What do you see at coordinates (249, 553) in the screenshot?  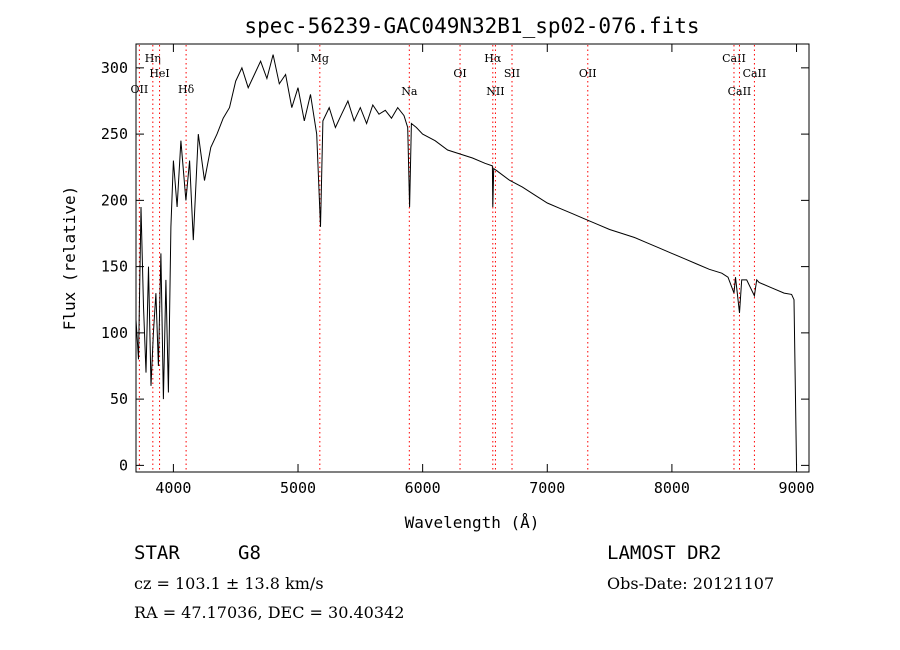 I see `object-subclass: G8` at bounding box center [249, 553].